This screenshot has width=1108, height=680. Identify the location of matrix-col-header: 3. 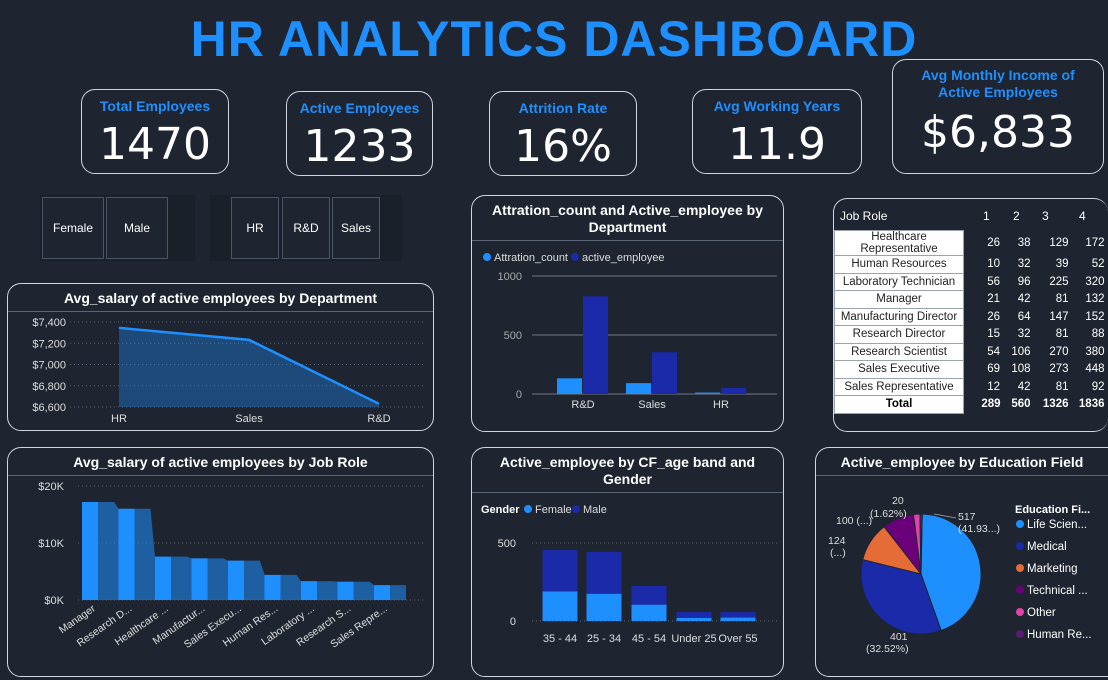
(1045, 216).